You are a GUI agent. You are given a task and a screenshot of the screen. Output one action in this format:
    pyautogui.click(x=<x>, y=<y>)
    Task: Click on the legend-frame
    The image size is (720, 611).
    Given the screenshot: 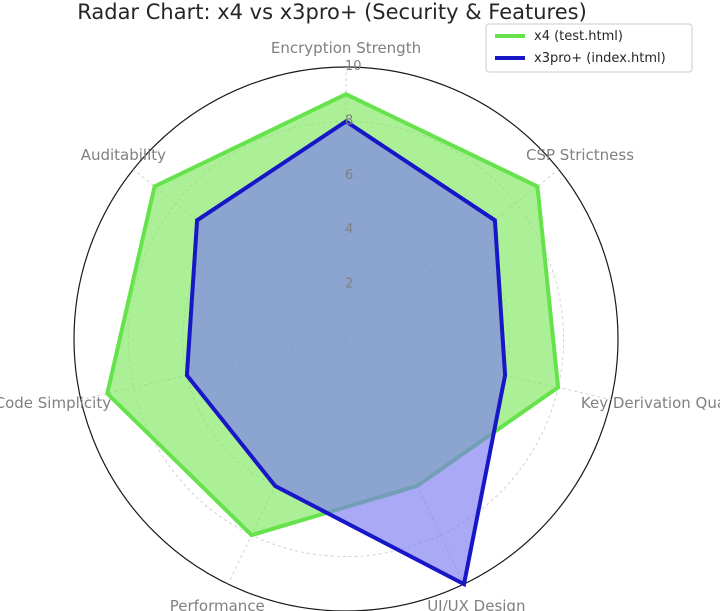 What is the action you would take?
    pyautogui.click(x=589, y=48)
    